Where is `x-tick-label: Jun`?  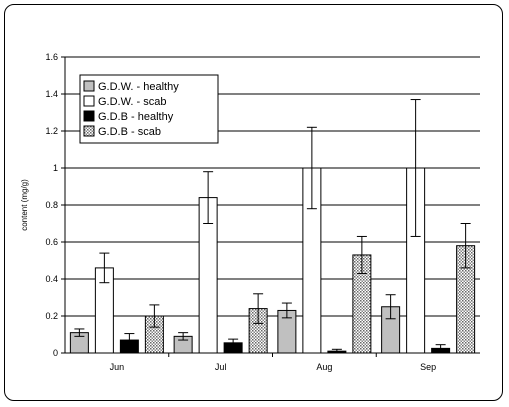
x-tick-label: Jun is located at coordinates (117, 367).